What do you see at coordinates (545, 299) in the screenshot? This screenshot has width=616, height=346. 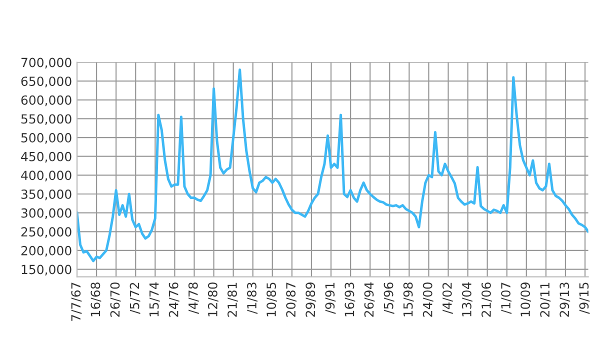 I see `x-tick-label: 20/11` at bounding box center [545, 299].